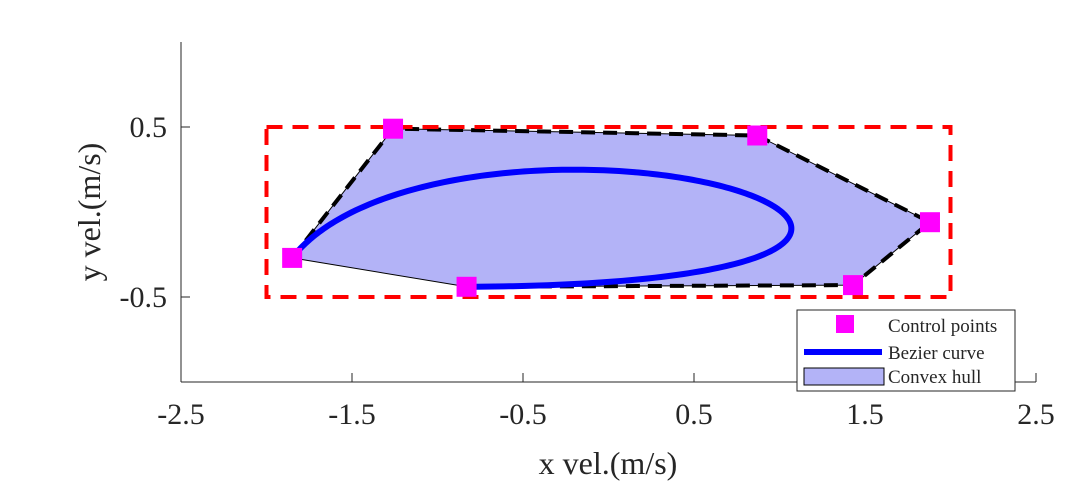  What do you see at coordinates (144, 297) in the screenshot?
I see `y-tick-label: -0.5` at bounding box center [144, 297].